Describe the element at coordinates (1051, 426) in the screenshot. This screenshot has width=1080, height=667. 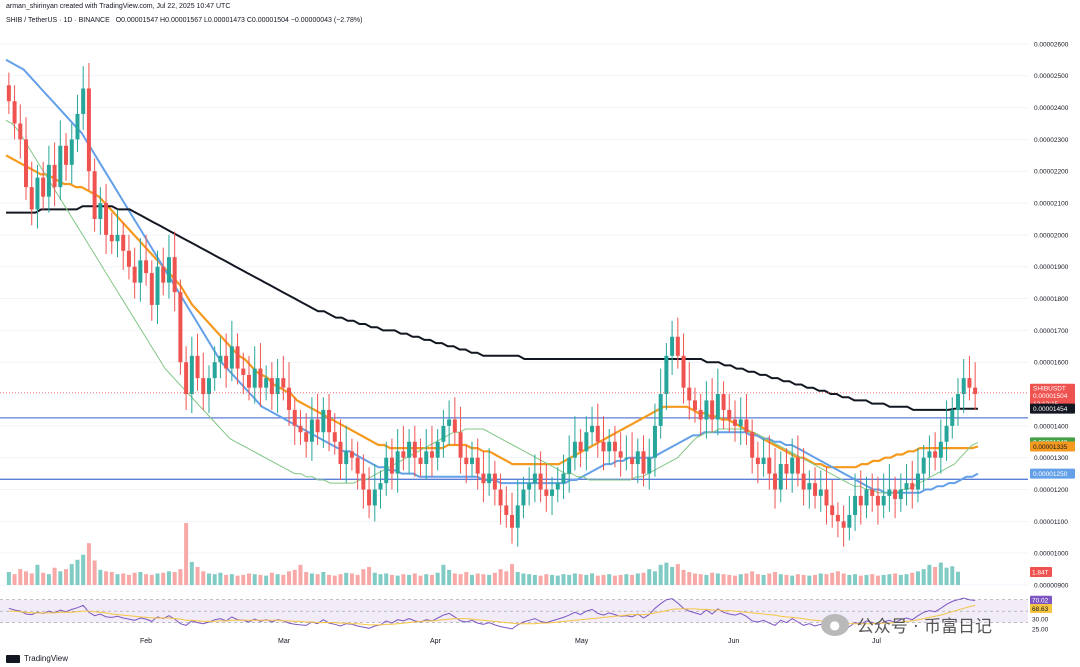
I see `y-tick-label: 0.00001400` at that location.